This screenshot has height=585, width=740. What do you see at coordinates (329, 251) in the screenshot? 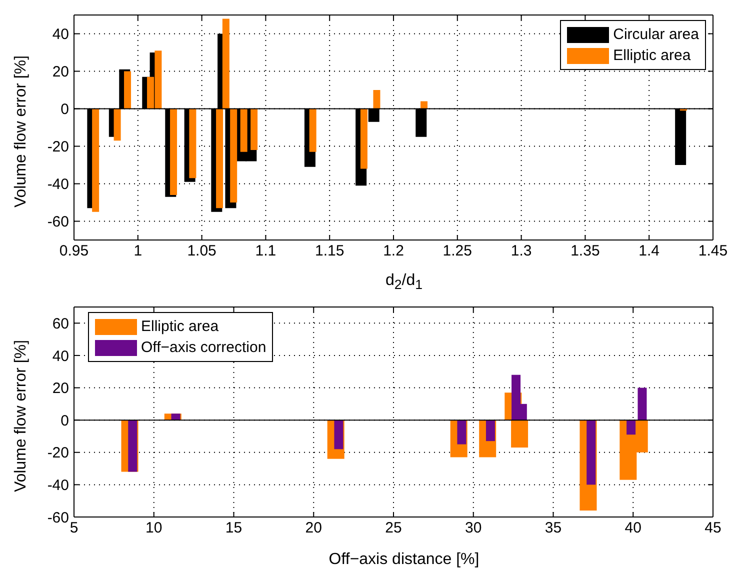
I see `x-tick-label: 1.15` at bounding box center [329, 251].